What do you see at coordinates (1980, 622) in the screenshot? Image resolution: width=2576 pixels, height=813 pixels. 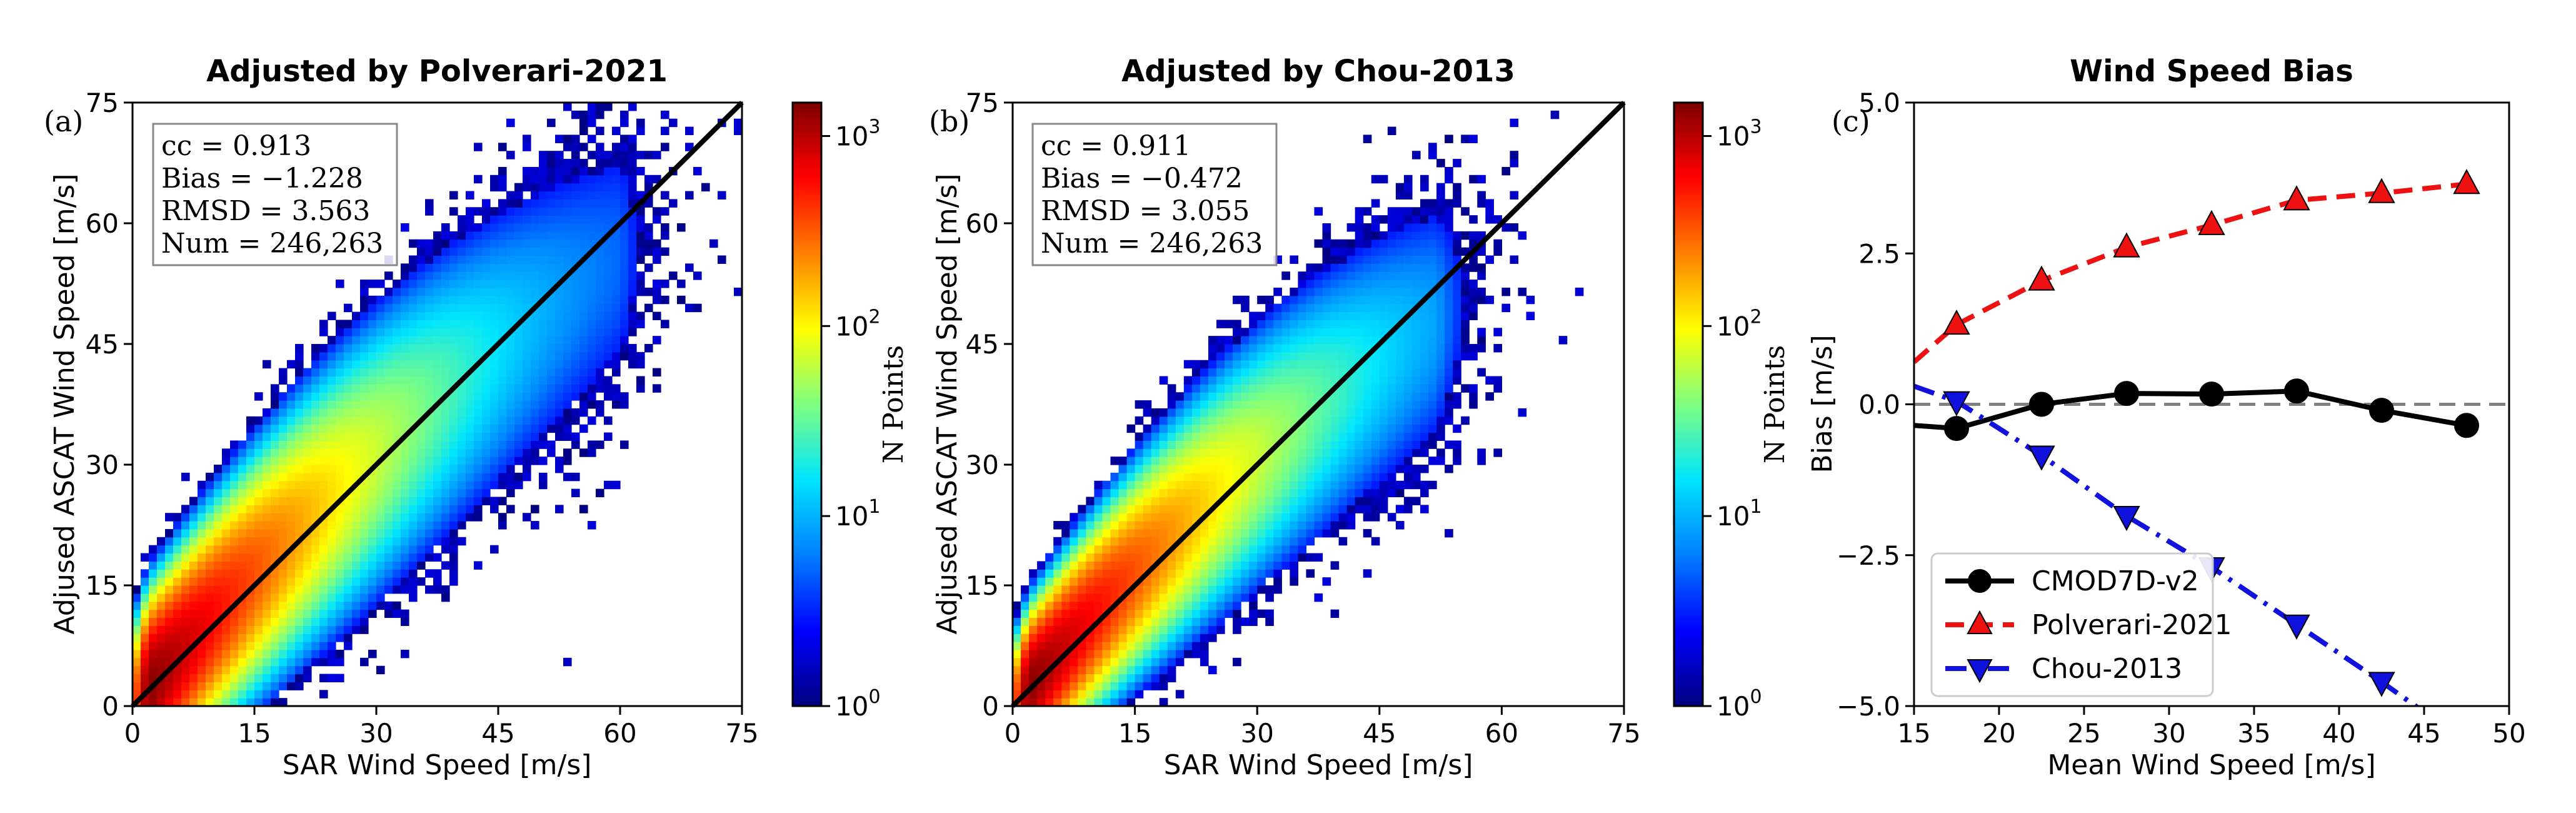 I see `legend-marker` at bounding box center [1980, 622].